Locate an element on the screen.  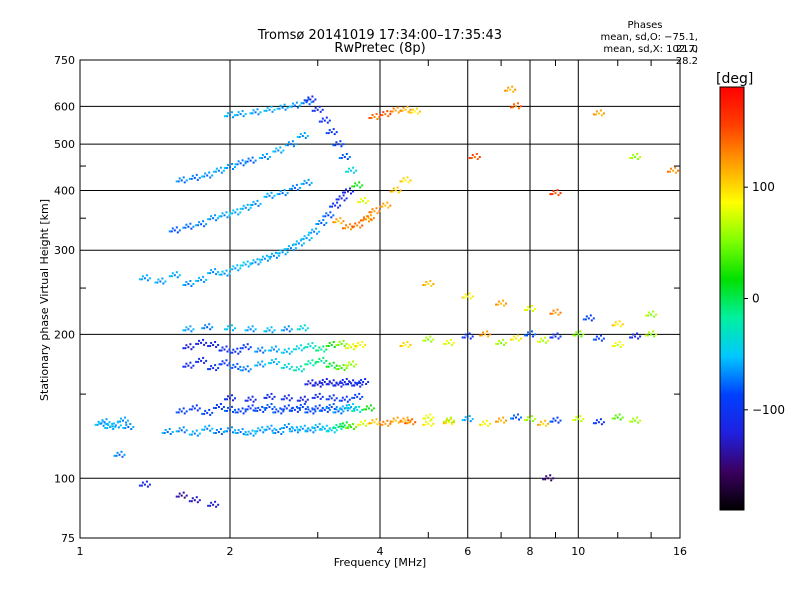
colorbar-tick-label: 0 is located at coordinates (756, 299).